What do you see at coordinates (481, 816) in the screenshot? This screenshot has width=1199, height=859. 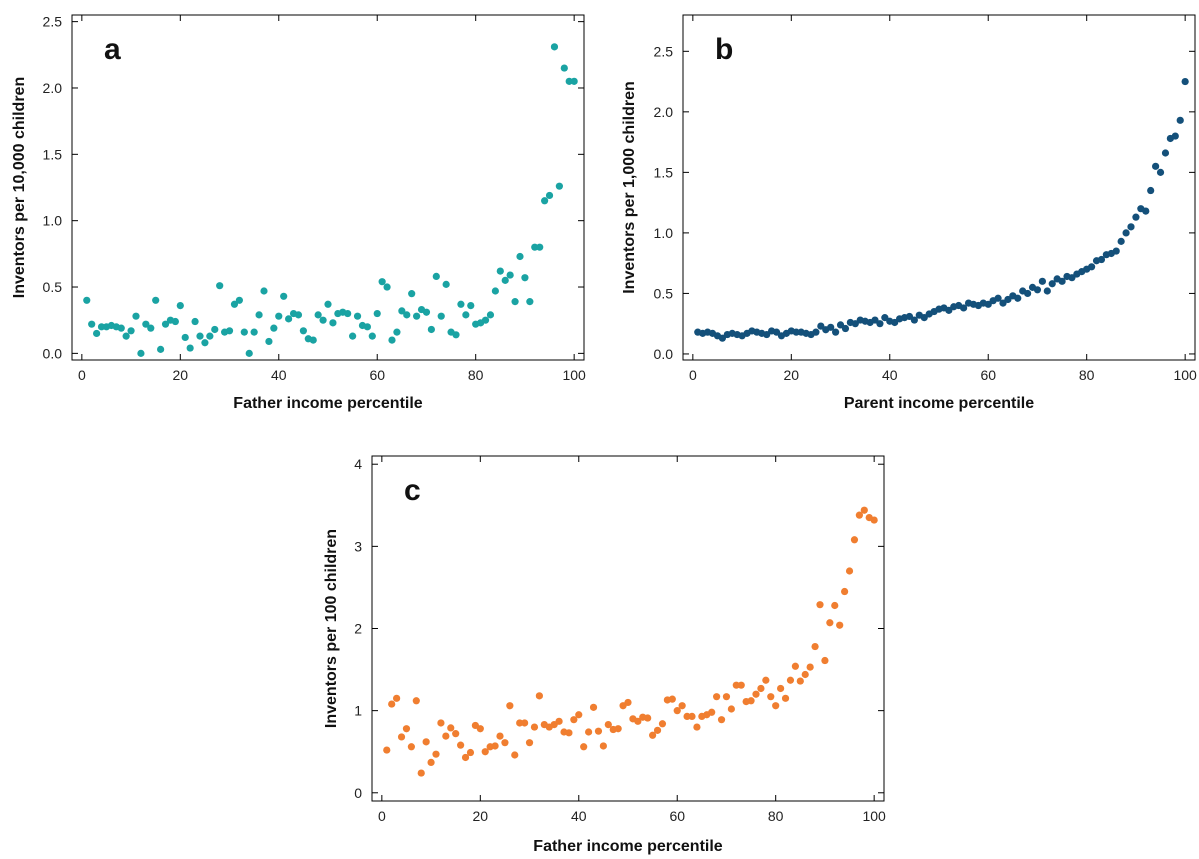 I see `x-tick-label: 20` at bounding box center [481, 816].